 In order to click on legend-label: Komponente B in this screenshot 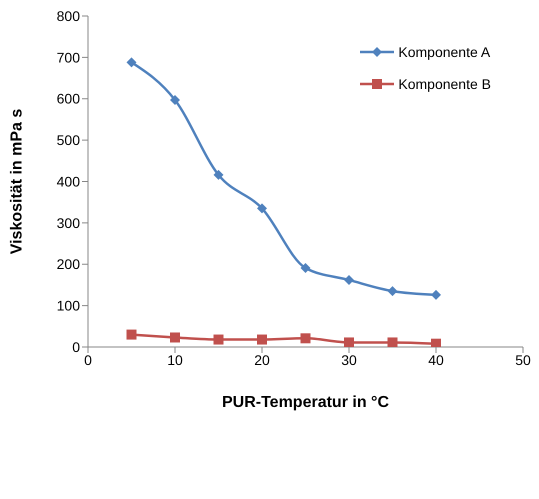, I will do `click(444, 84)`.